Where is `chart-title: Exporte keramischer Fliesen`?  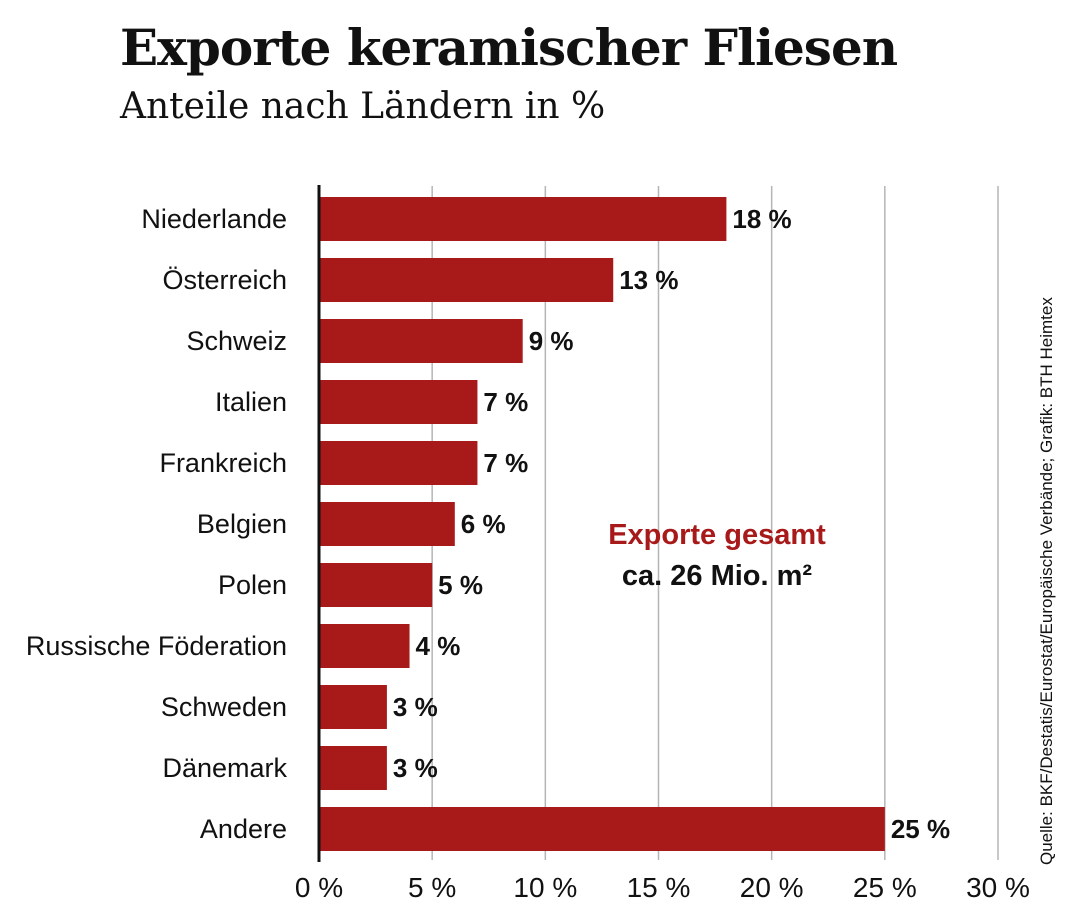
chart-title: Exporte keramischer Fliesen is located at coordinates (509, 47).